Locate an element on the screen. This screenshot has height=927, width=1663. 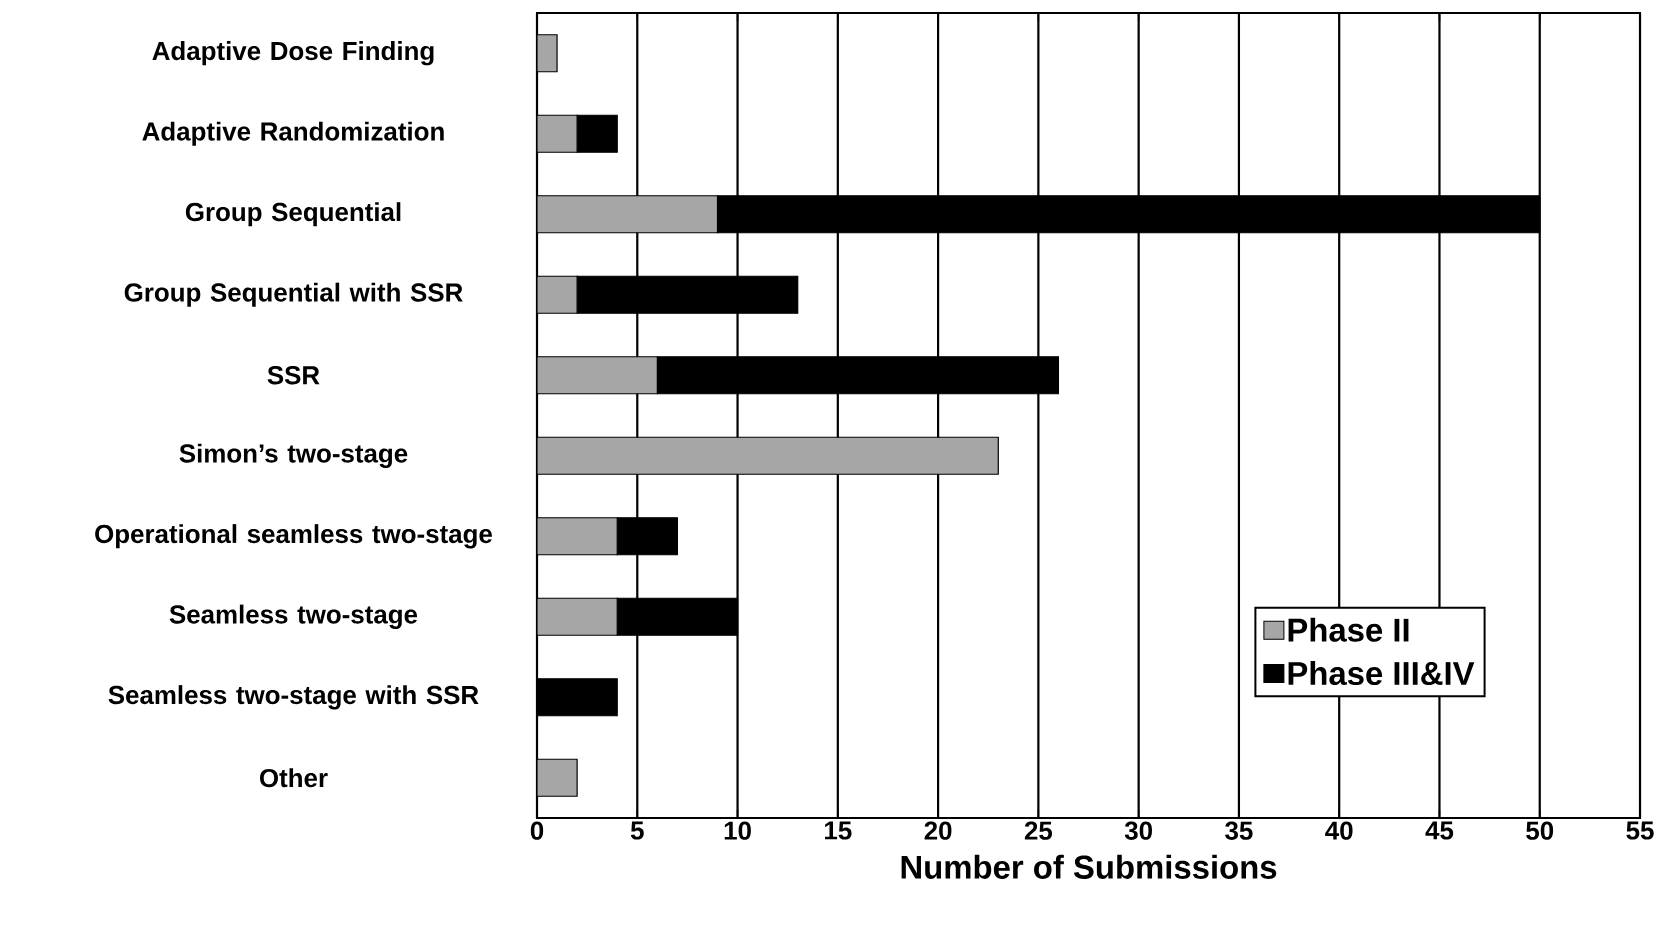
x-tick-label: 10 is located at coordinates (737, 830).